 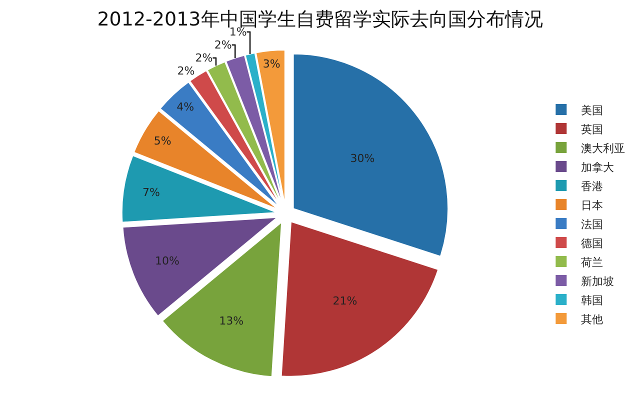 I want to click on legend-label: 韩国, so click(x=592, y=300).